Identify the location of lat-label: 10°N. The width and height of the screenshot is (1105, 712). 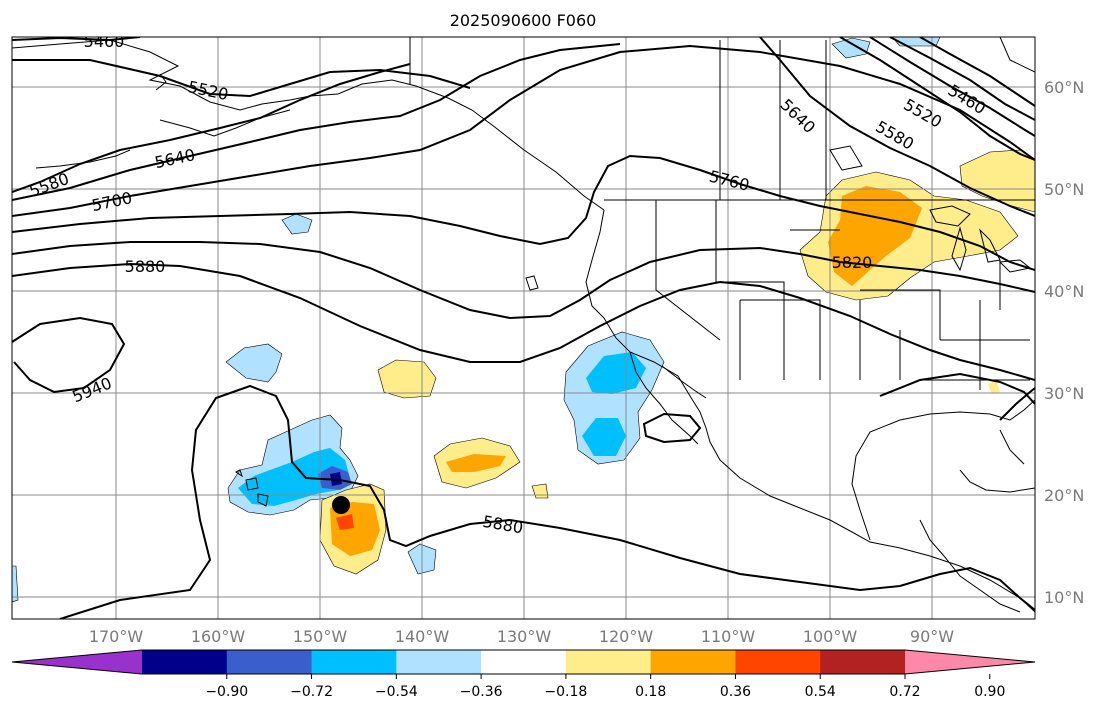
(1064, 597).